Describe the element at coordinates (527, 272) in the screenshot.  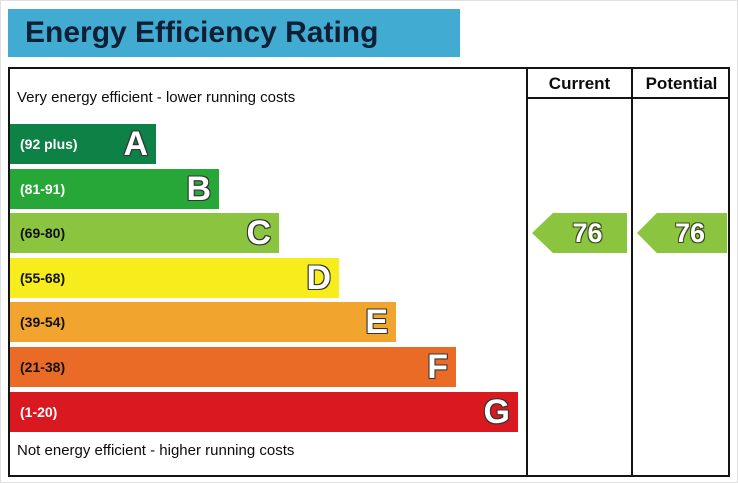
I see `column-divider-current` at that location.